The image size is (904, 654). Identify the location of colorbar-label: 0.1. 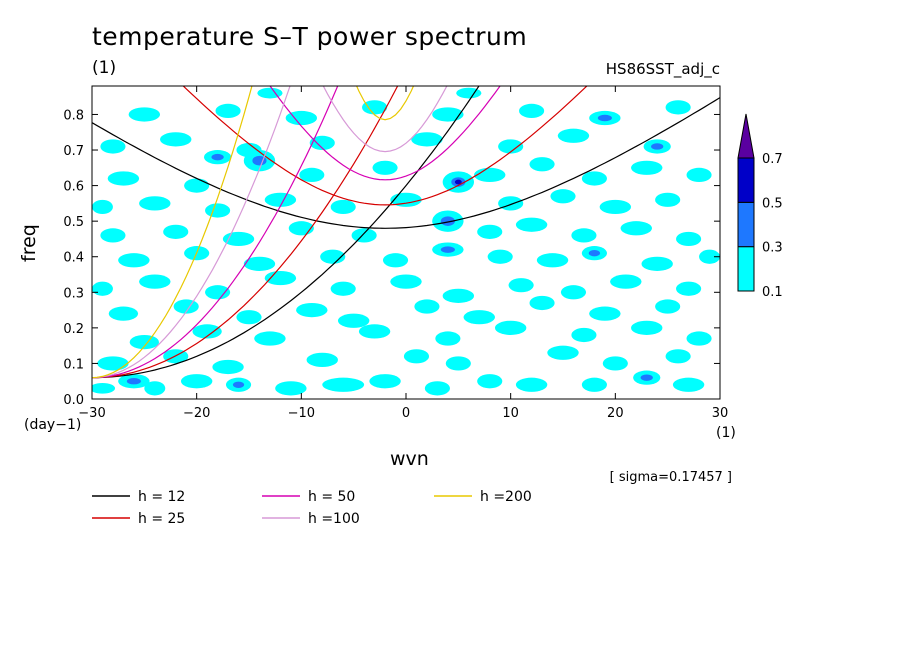
(772, 292).